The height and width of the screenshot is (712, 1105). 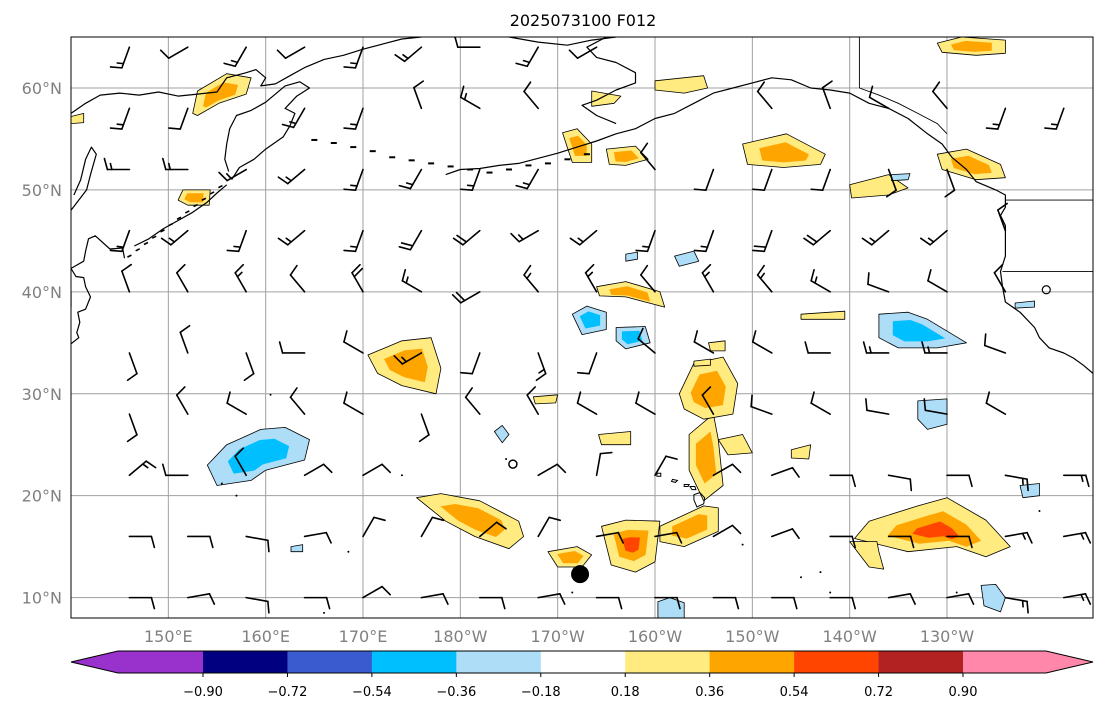 What do you see at coordinates (580, 574) in the screenshot?
I see `position-marker` at bounding box center [580, 574].